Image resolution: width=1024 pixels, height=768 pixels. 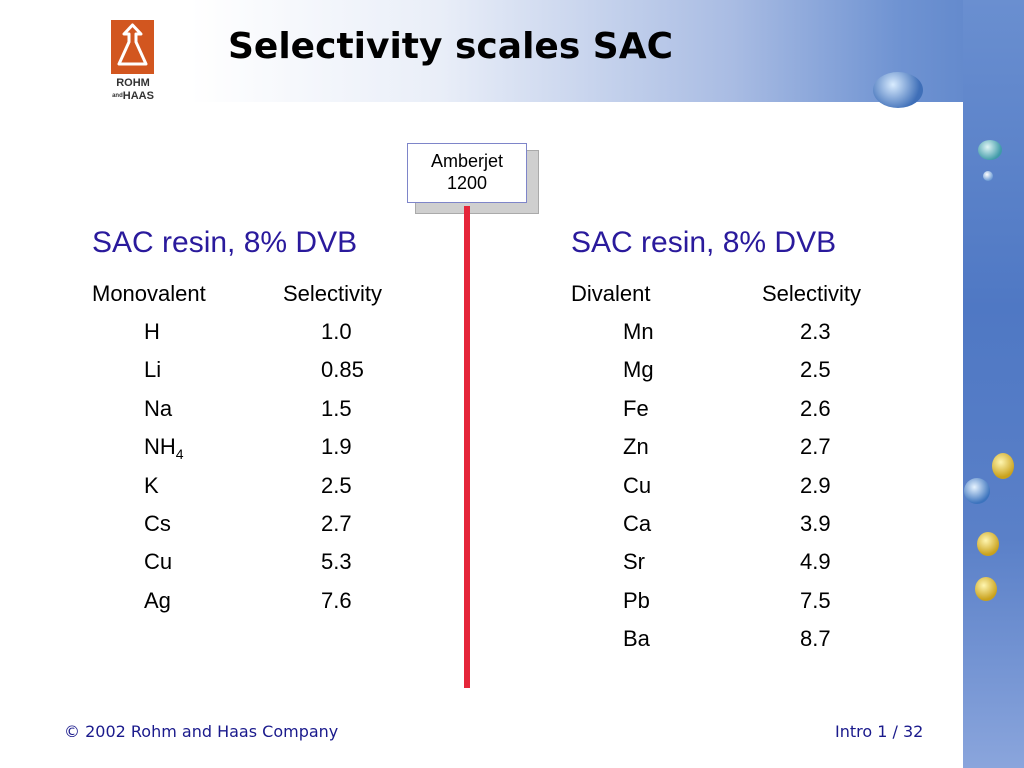 I want to click on right-ion-cell: Mn, so click(x=638, y=332).